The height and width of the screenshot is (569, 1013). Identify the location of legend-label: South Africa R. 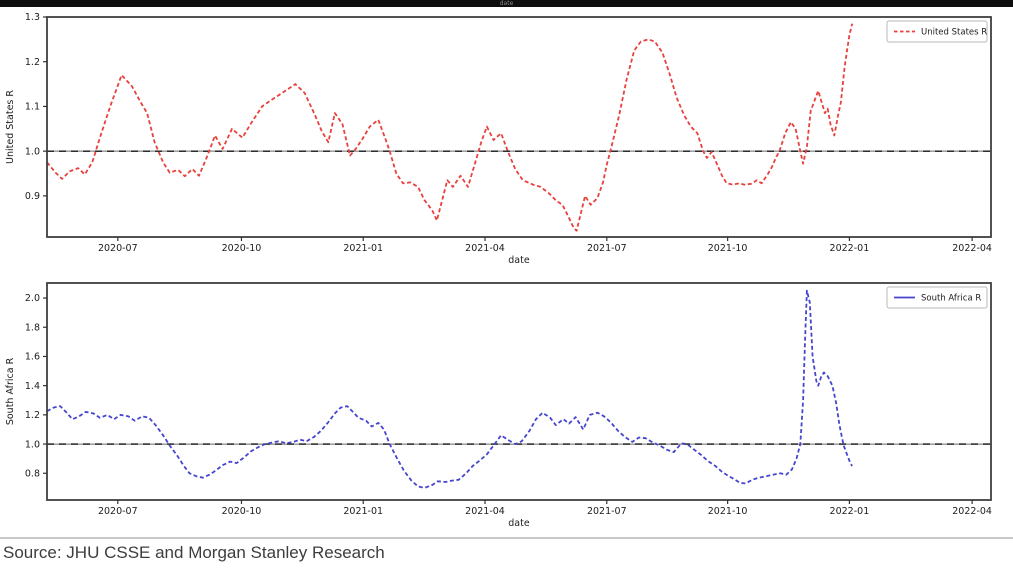
(951, 299).